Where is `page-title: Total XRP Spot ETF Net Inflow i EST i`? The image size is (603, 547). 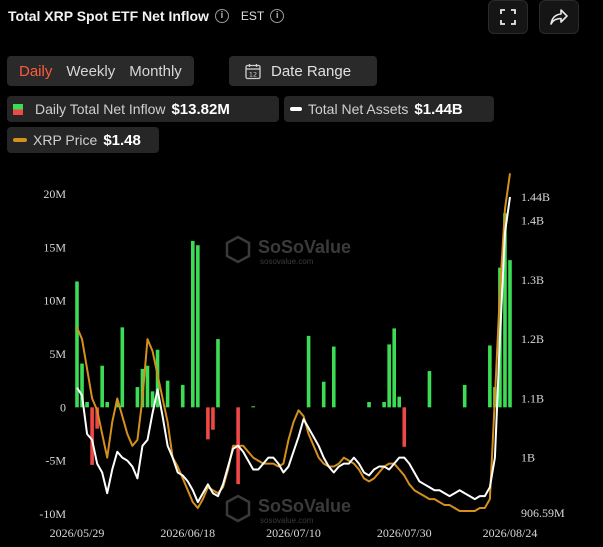 page-title: Total XRP Spot ETF Net Inflow i EST i is located at coordinates (146, 16).